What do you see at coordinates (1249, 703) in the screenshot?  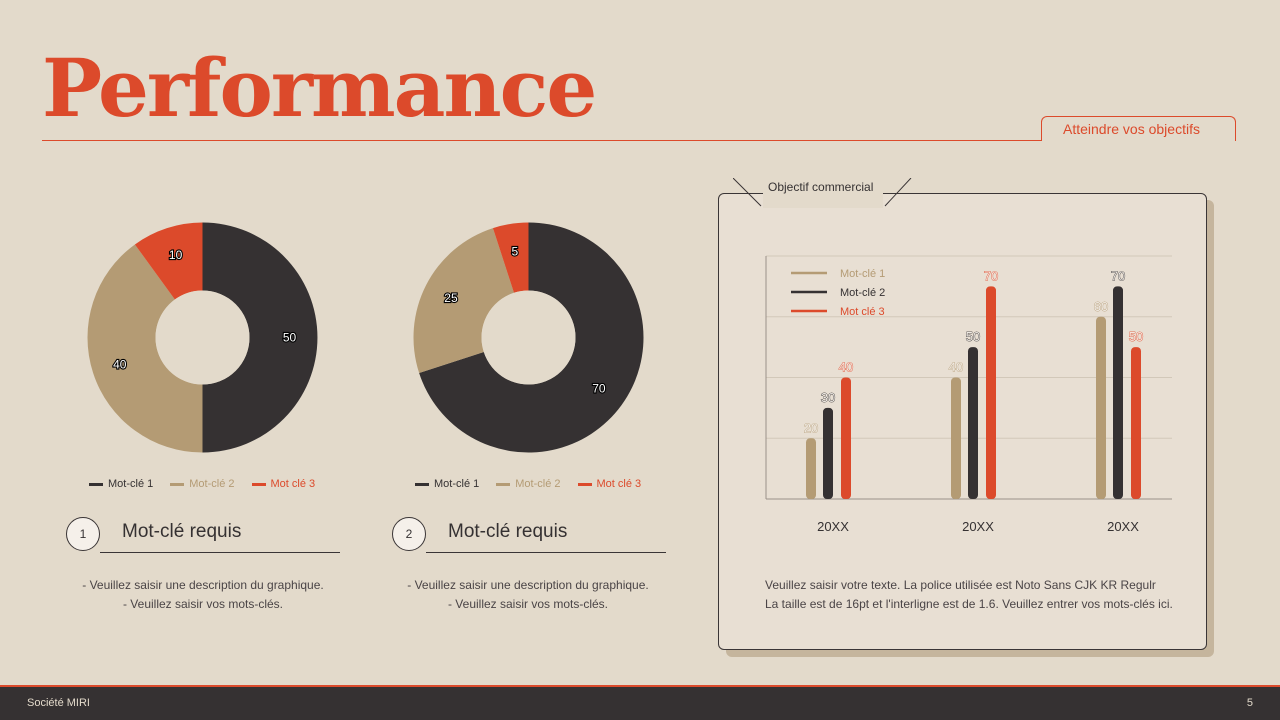 I see `page-number: 5` at bounding box center [1249, 703].